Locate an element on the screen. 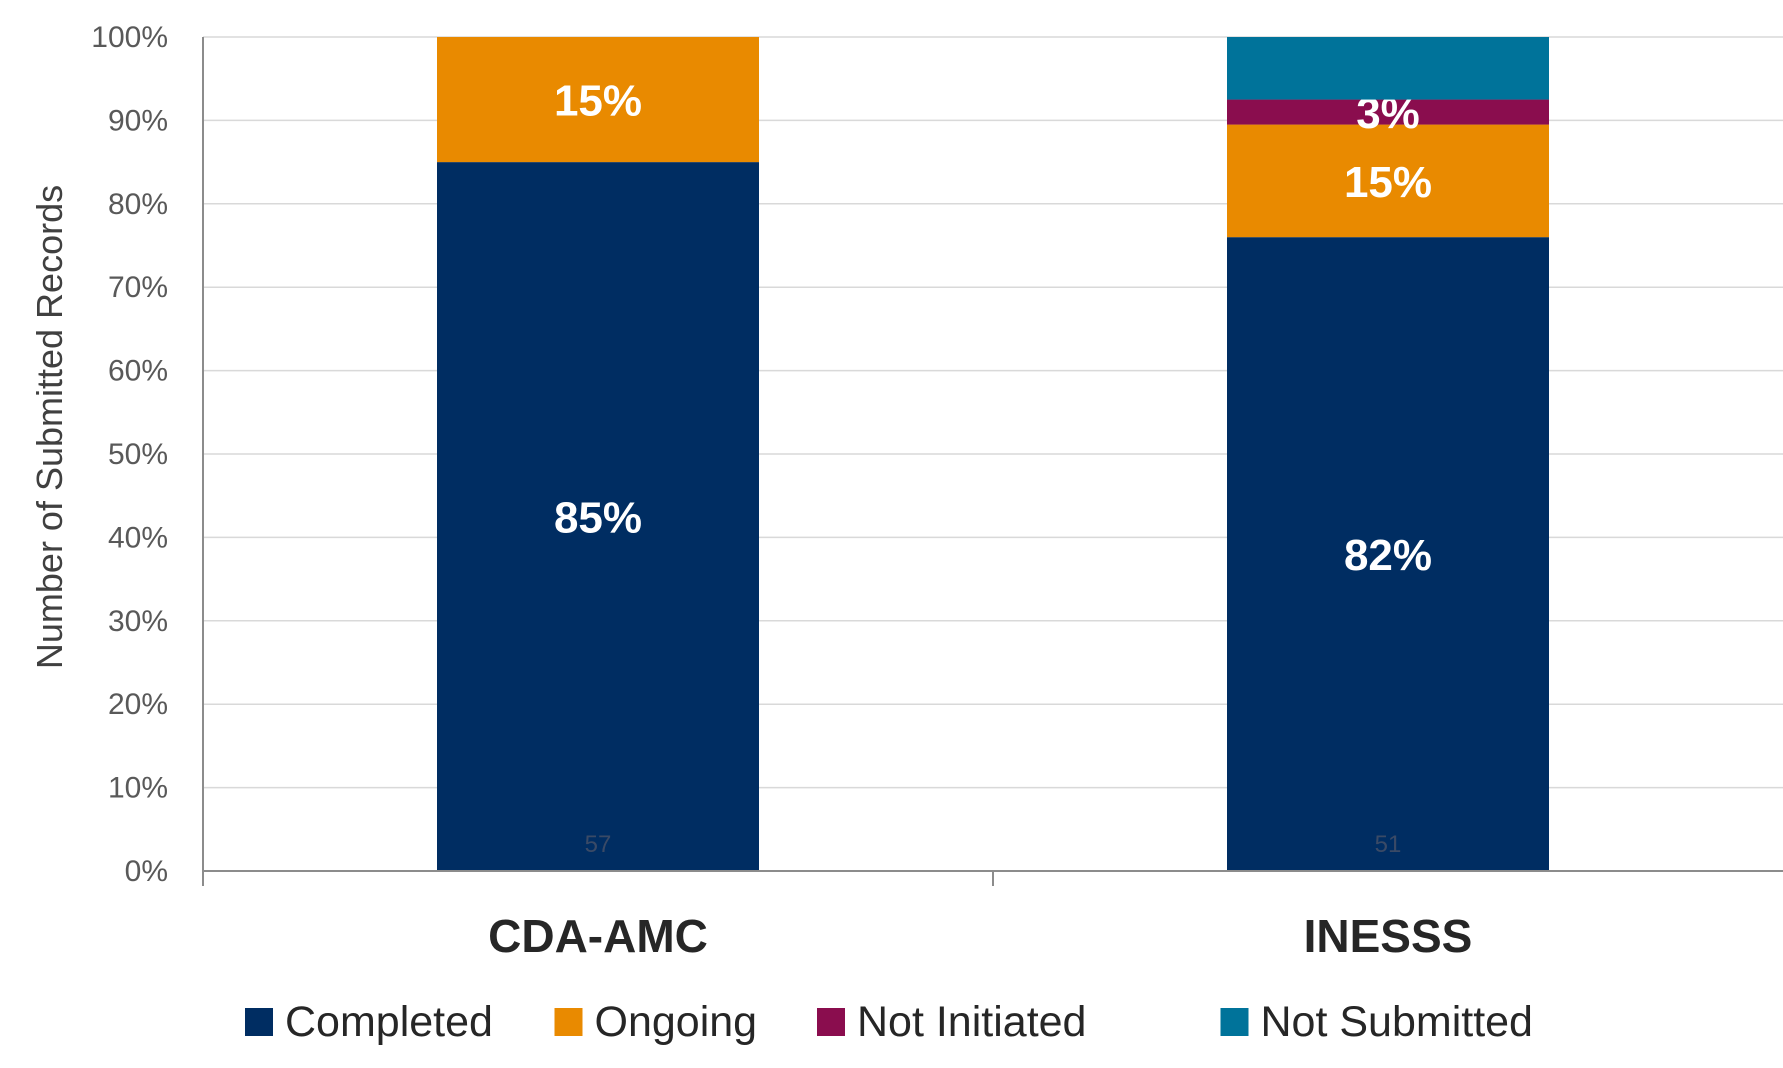 Image resolution: width=1783 pixels, height=1068 pixels. legend-label: Ongoing is located at coordinates (676, 1022).